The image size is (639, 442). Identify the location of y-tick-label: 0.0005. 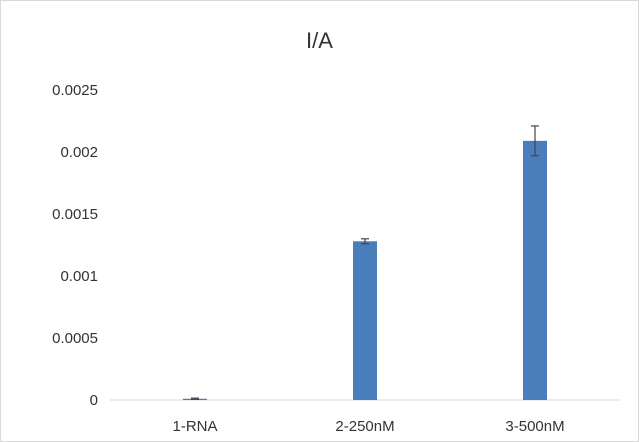
(75, 338).